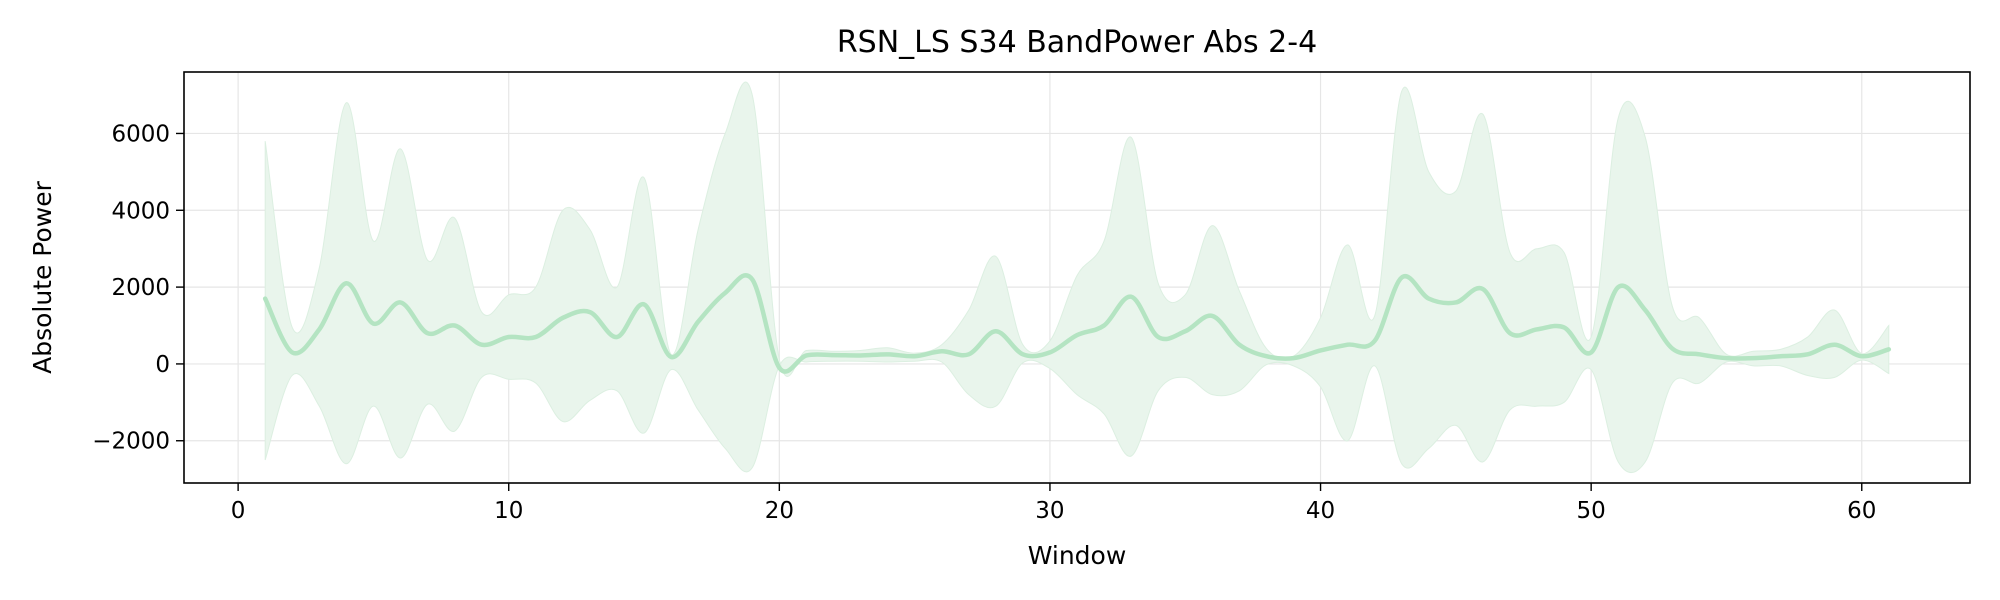 The height and width of the screenshot is (600, 2000). What do you see at coordinates (1049, 511) in the screenshot?
I see `x-tick-label: 30` at bounding box center [1049, 511].